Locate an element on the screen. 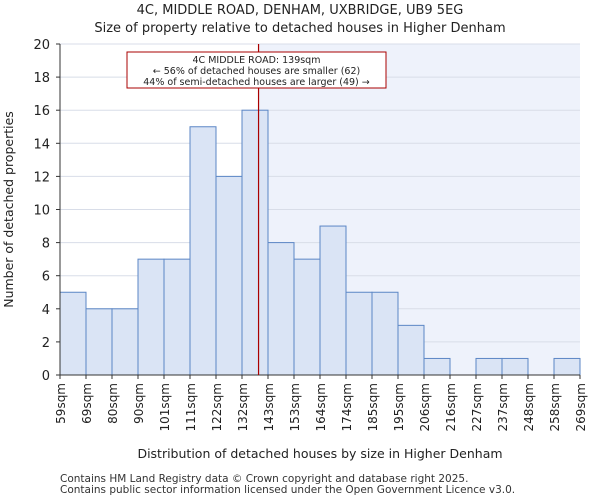 This screenshot has width=600, height=500. y-tick-label: 2 is located at coordinates (46, 343).